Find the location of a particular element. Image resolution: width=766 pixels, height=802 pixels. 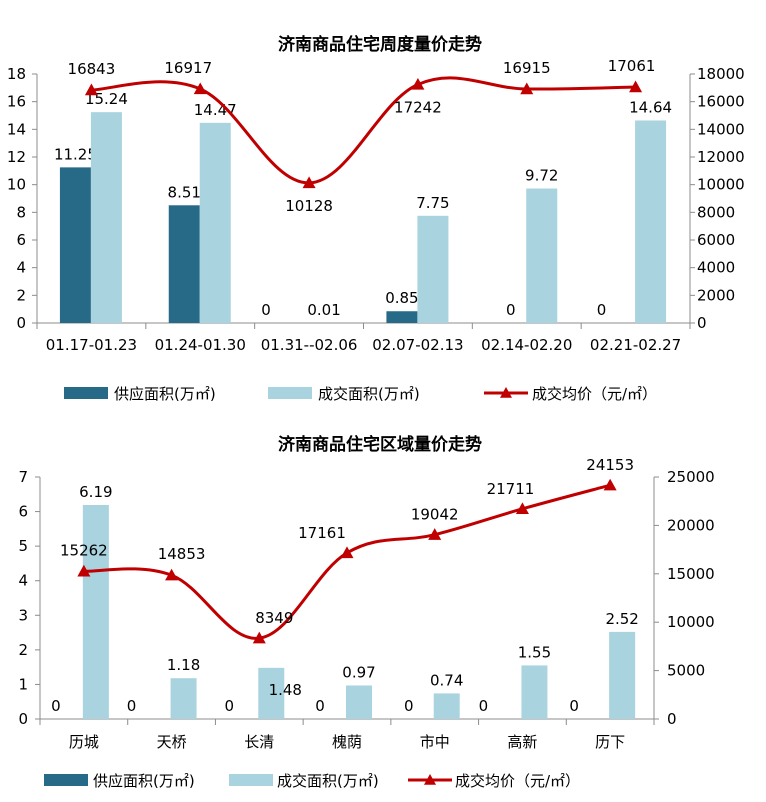

x-tick-label: 市中 is located at coordinates (435, 742).